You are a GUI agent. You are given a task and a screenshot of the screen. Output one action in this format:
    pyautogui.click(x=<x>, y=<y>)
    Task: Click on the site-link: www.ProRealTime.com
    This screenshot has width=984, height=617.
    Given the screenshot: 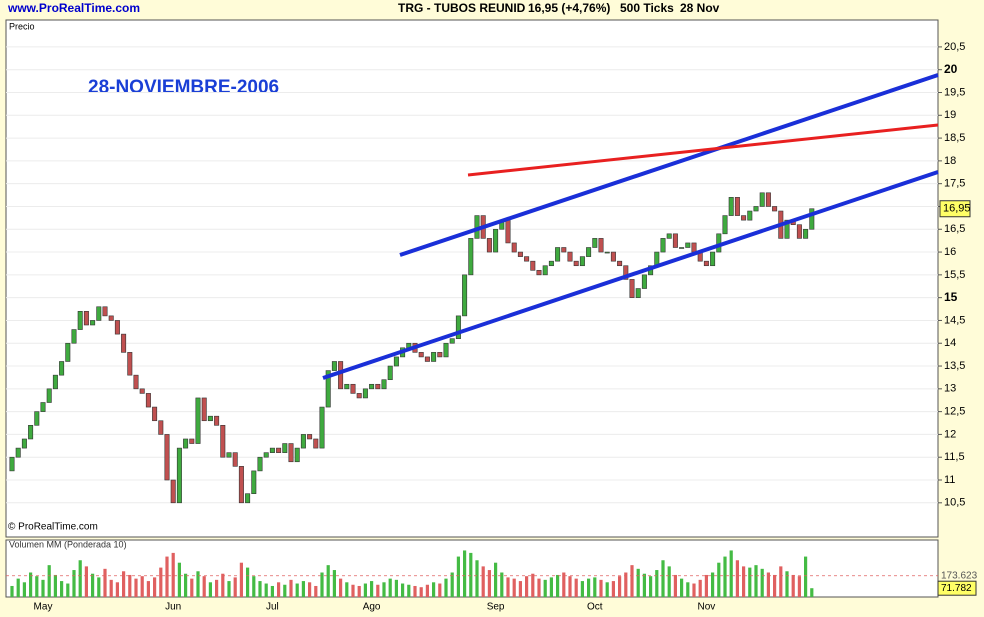 What is the action you would take?
    pyautogui.click(x=73, y=8)
    